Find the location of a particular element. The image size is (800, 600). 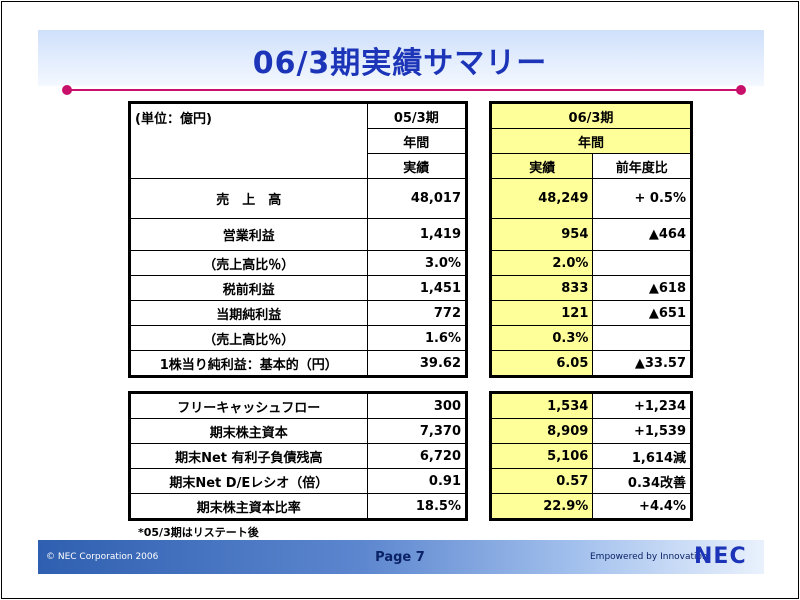

footer-bar is located at coordinates (401, 557).